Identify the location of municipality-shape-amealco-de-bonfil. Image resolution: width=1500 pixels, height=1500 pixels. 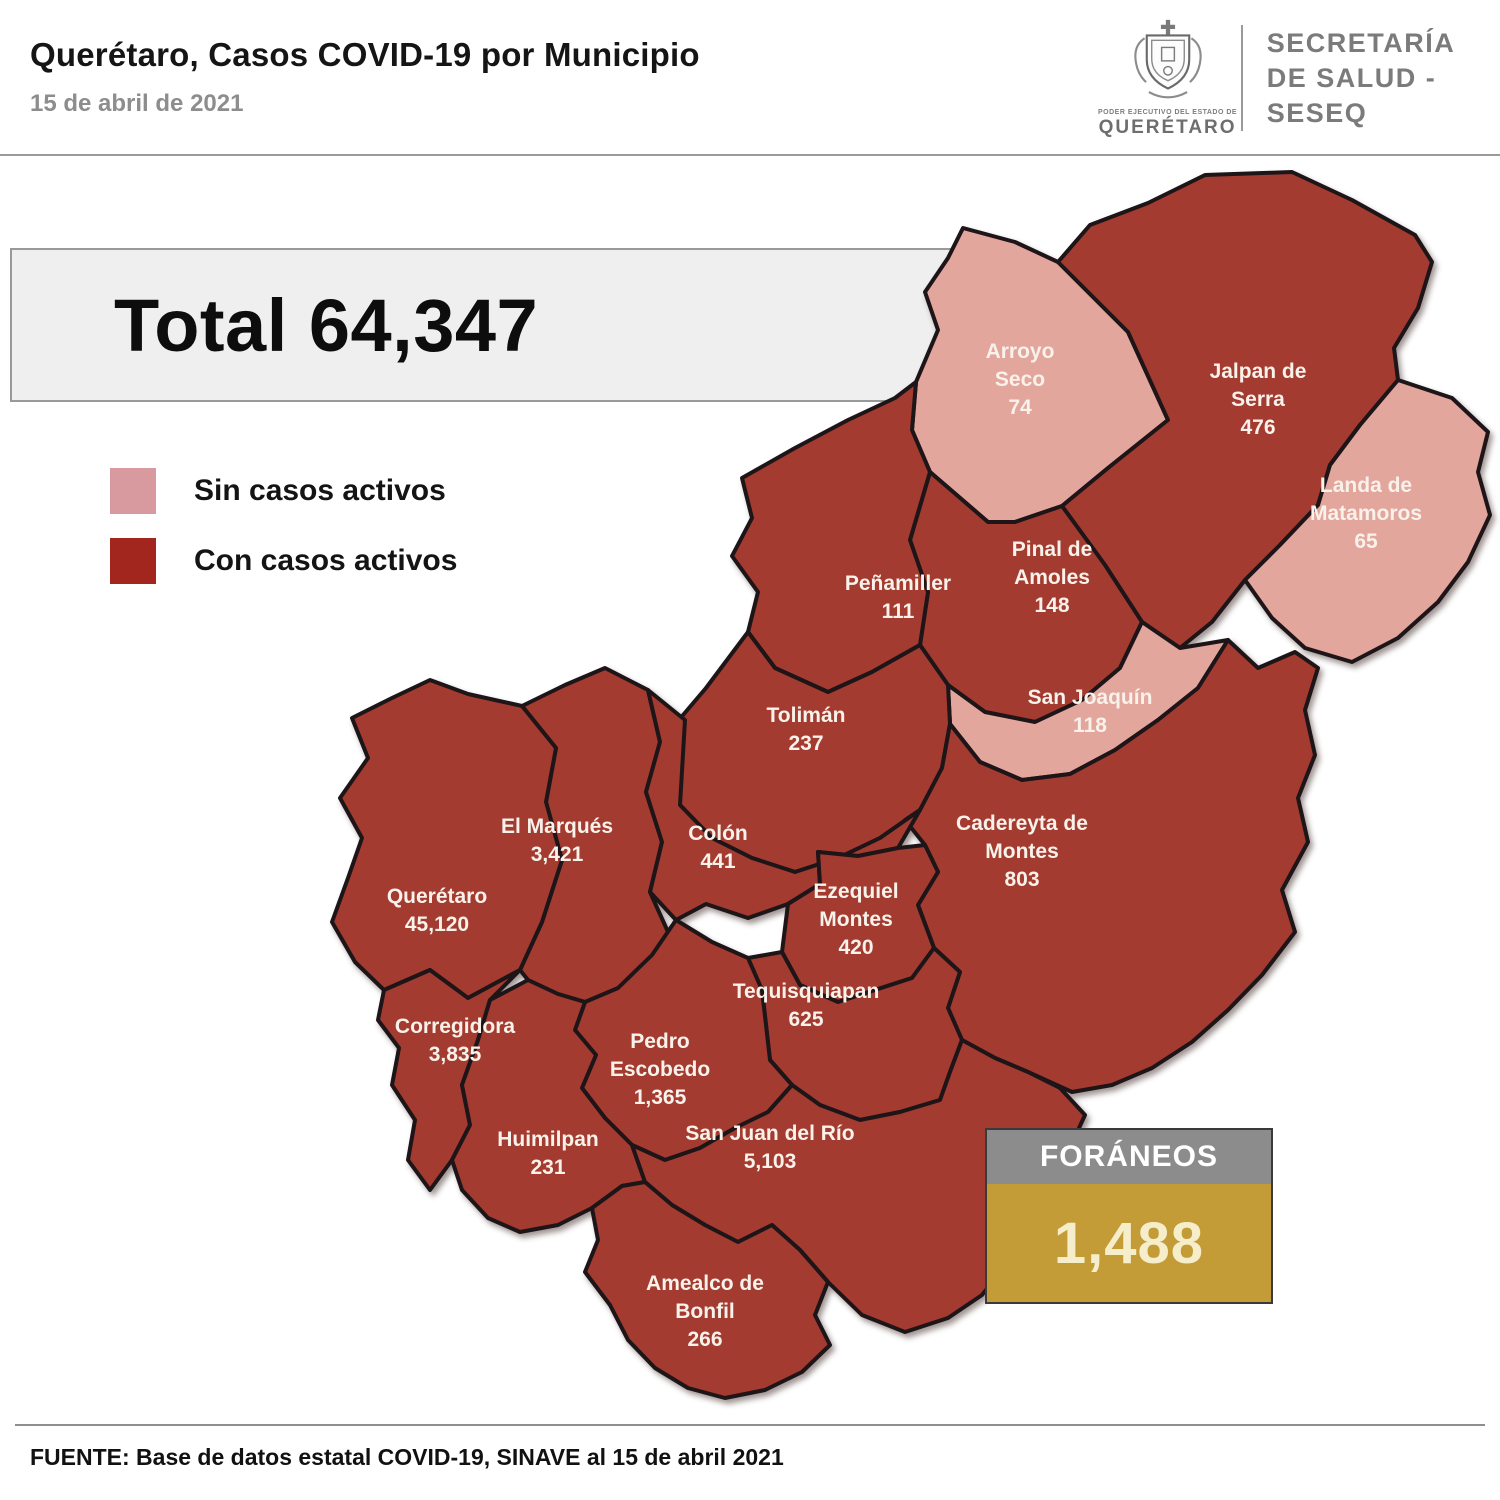
(707, 1290).